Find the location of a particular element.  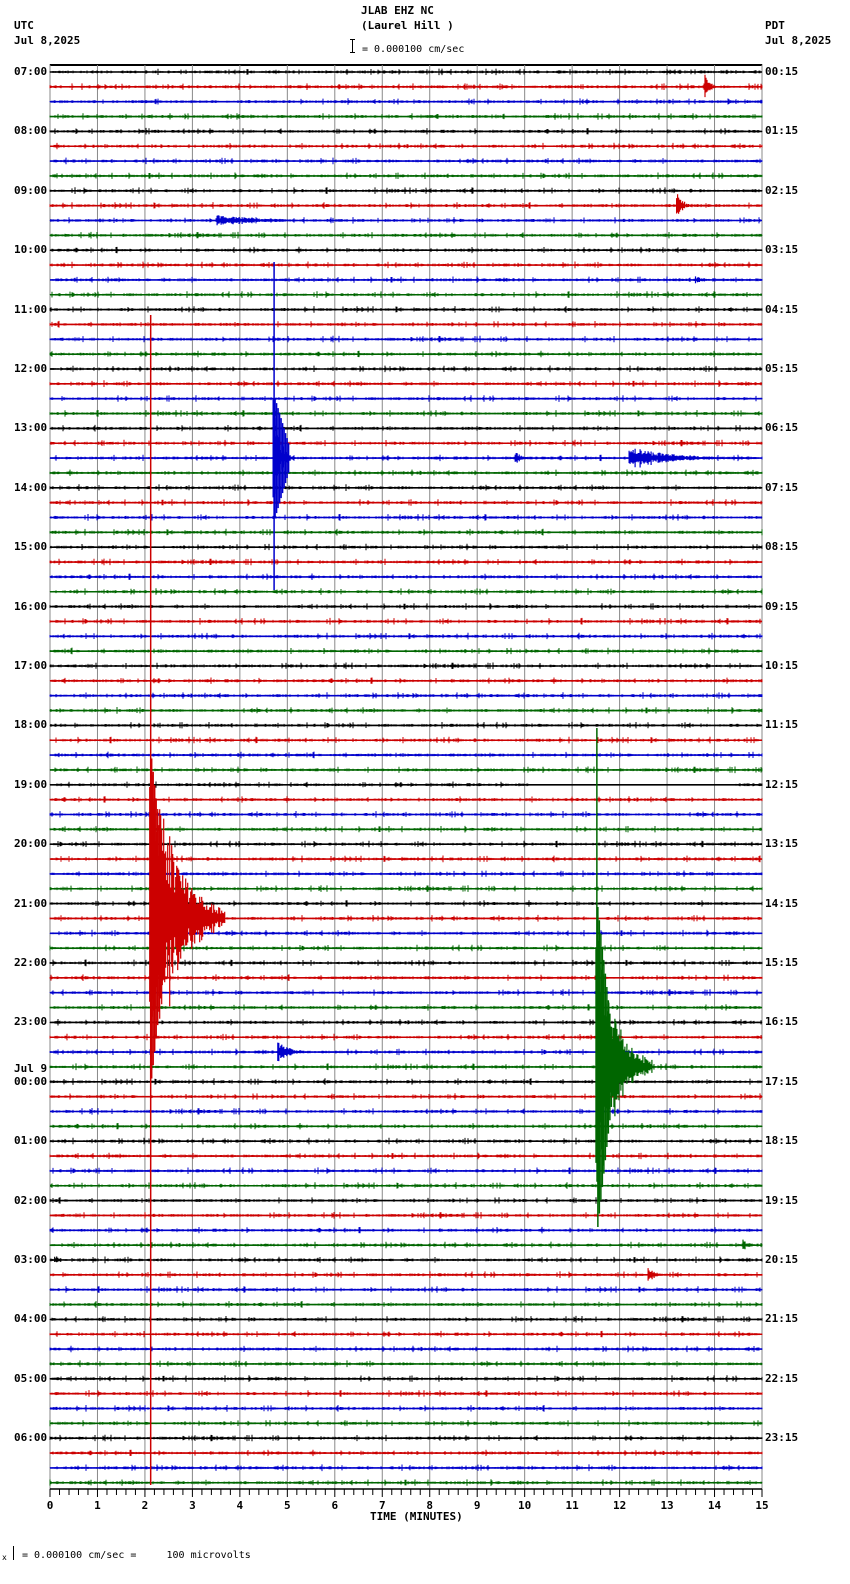

utc-time-label: 19:00 is located at coordinates (31, 784).